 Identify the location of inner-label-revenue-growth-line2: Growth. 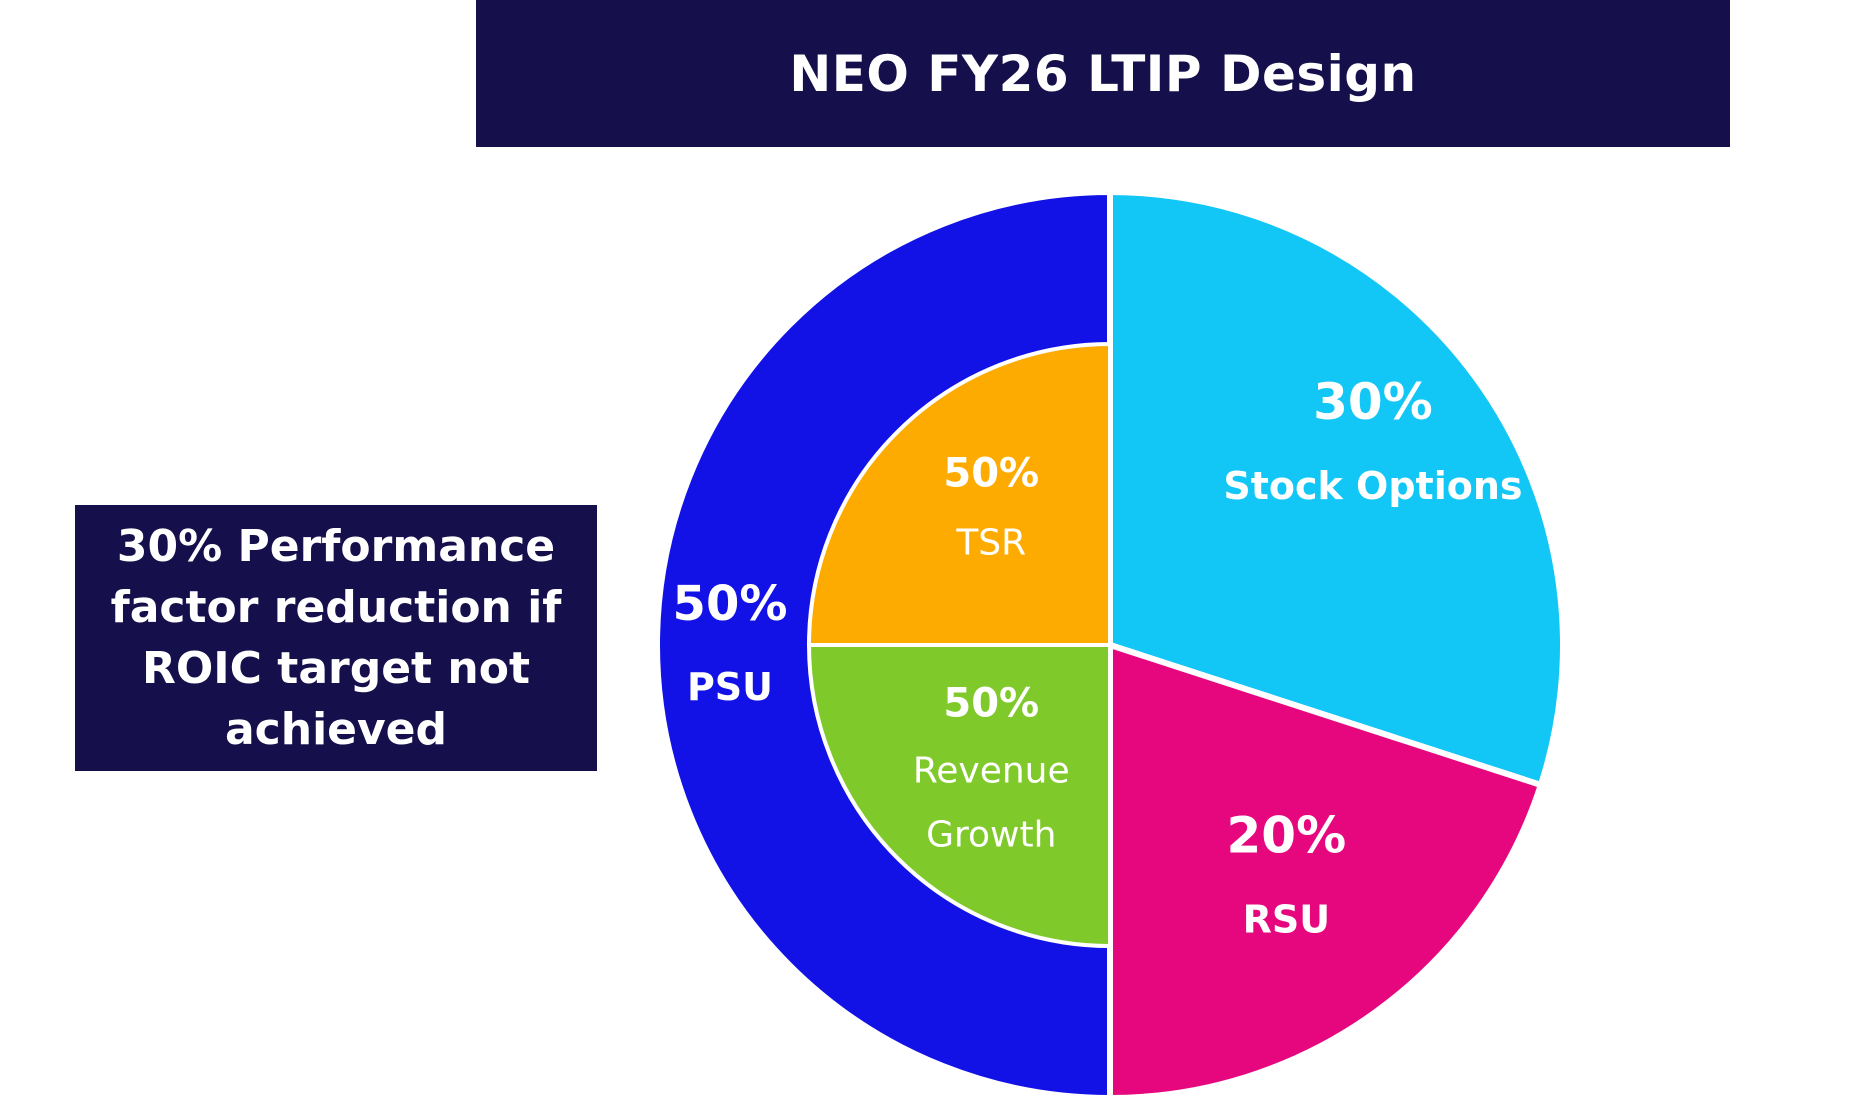
(991, 835).